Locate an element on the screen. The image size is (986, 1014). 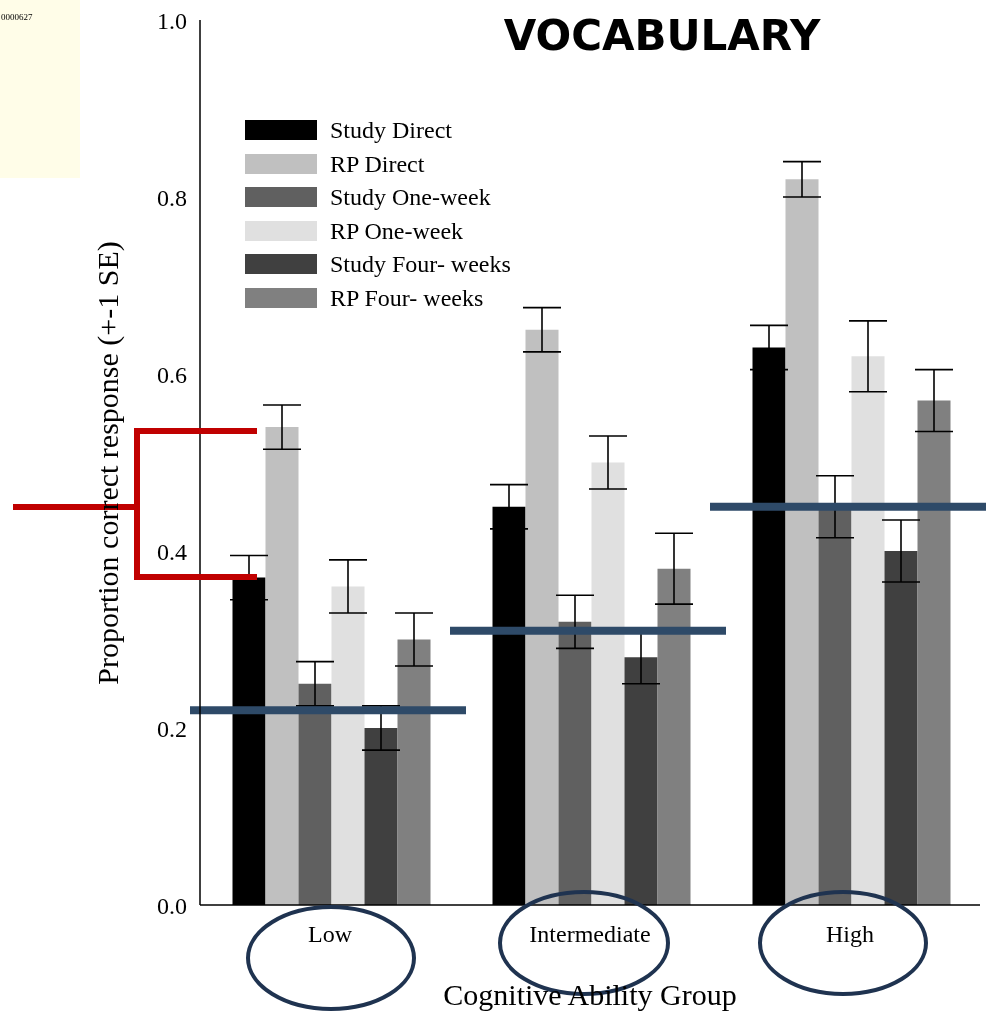
x-tick-label: Low is located at coordinates (330, 934).